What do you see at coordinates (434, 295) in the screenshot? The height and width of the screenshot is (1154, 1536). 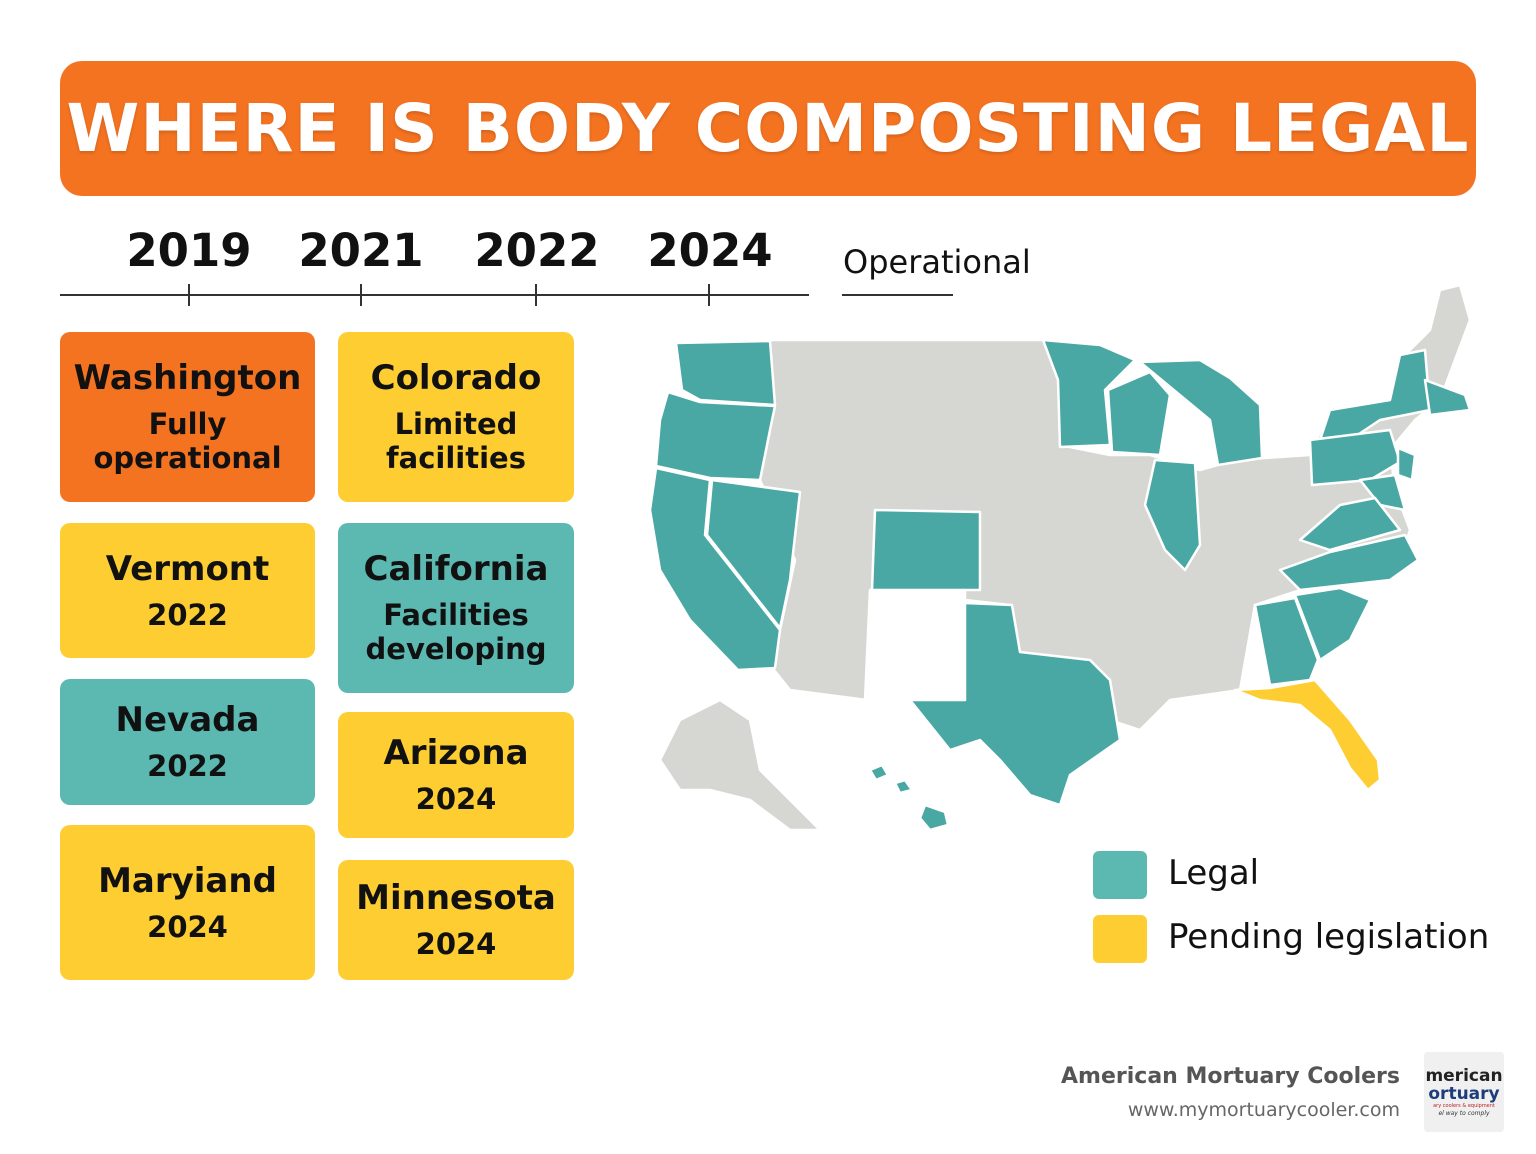 I see `timeline-axis` at bounding box center [434, 295].